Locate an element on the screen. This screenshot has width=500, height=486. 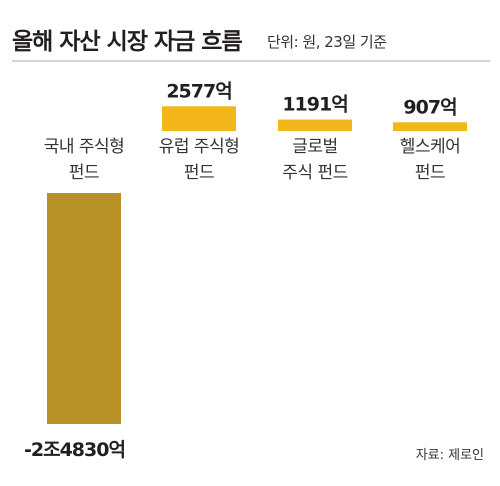
chart-unit-note: 단위: 원, 23일 기준 is located at coordinates (327, 42).